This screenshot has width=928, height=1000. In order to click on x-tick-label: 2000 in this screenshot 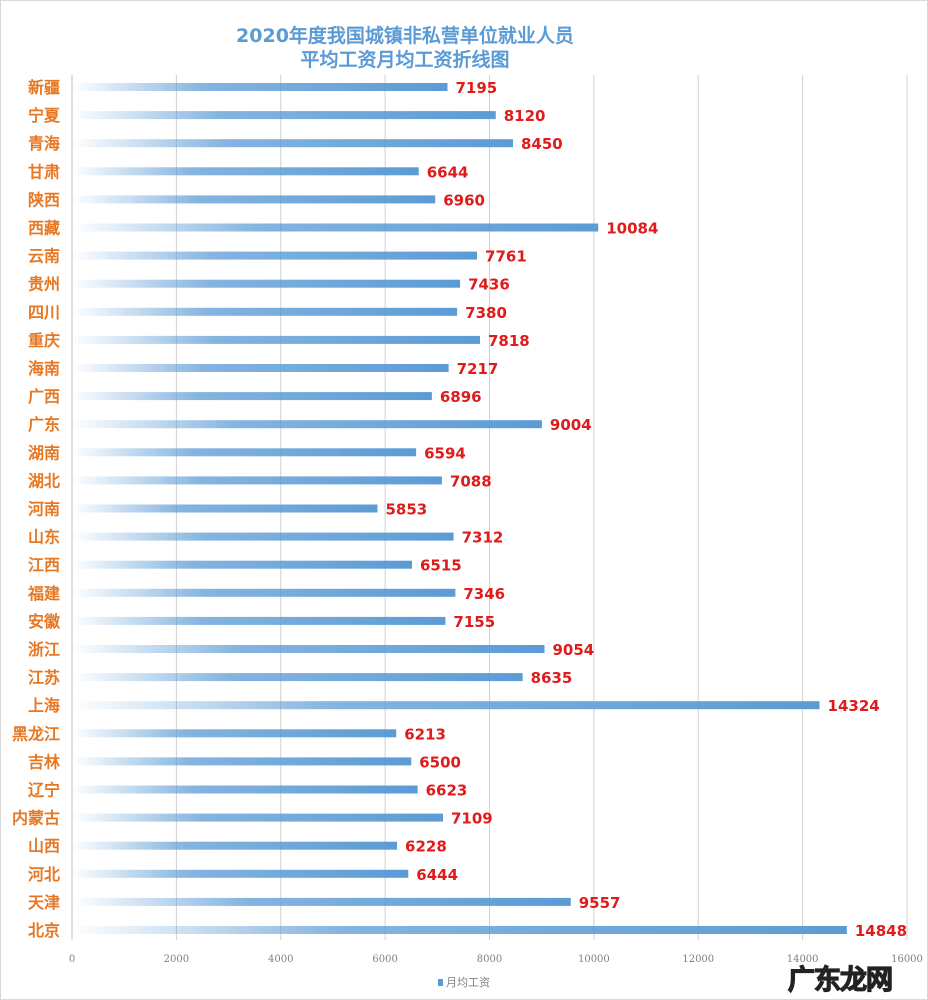, I will do `click(176, 959)`.